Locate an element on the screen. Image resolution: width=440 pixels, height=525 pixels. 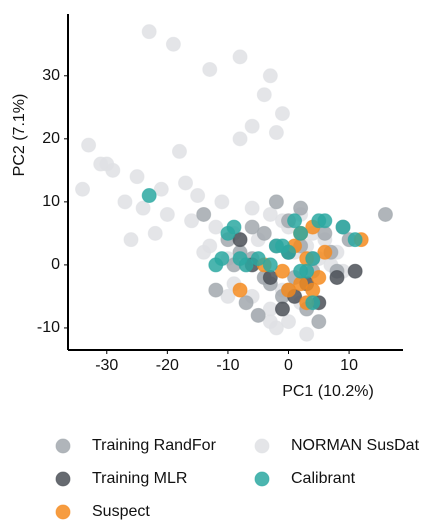
x-tick-label: 0 is located at coordinates (288, 365).